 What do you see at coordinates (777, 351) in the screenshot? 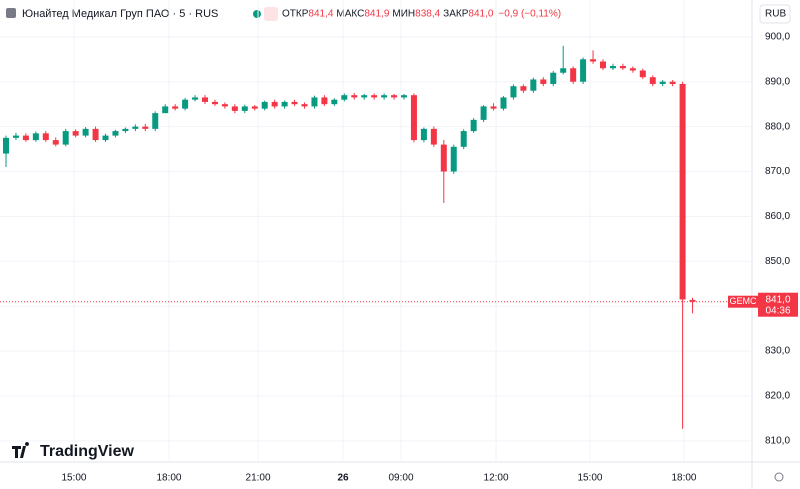
I see `y-tick-label: 830,0` at bounding box center [777, 351].